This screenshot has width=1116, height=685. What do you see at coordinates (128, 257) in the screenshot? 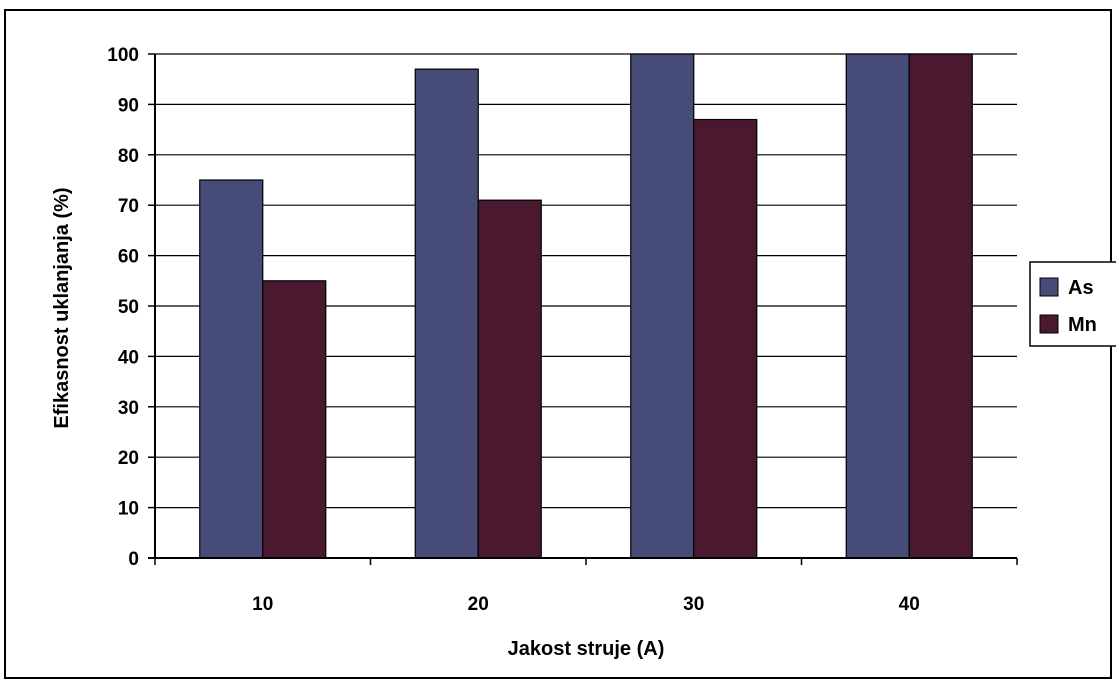
I see `y-tick-label: 60` at bounding box center [128, 257].